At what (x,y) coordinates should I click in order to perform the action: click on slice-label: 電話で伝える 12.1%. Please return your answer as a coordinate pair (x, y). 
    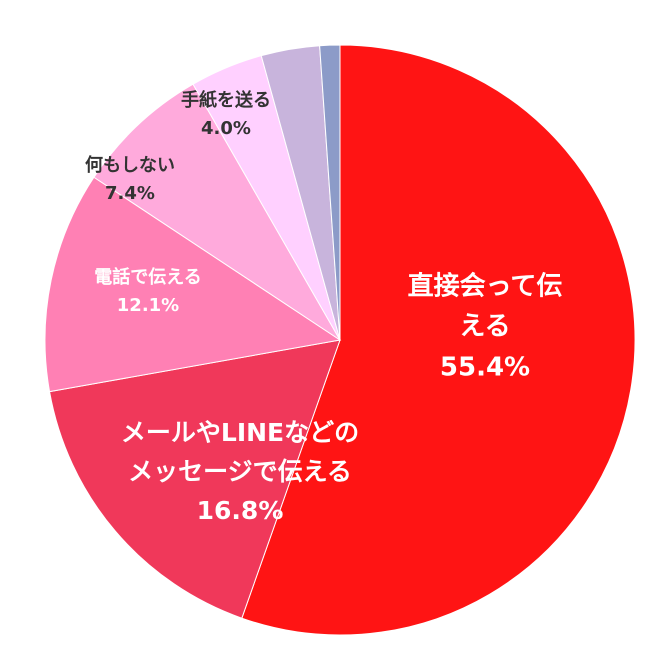
    Looking at the image, I should click on (147, 292).